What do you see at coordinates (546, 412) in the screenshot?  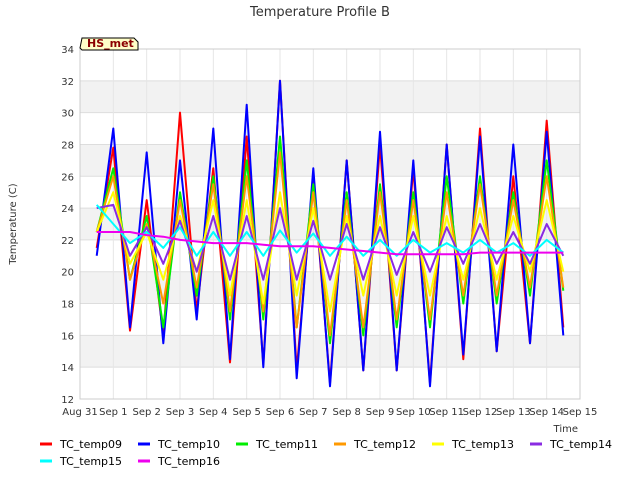 I see `x-tick-label: Sep 14` at bounding box center [546, 412].